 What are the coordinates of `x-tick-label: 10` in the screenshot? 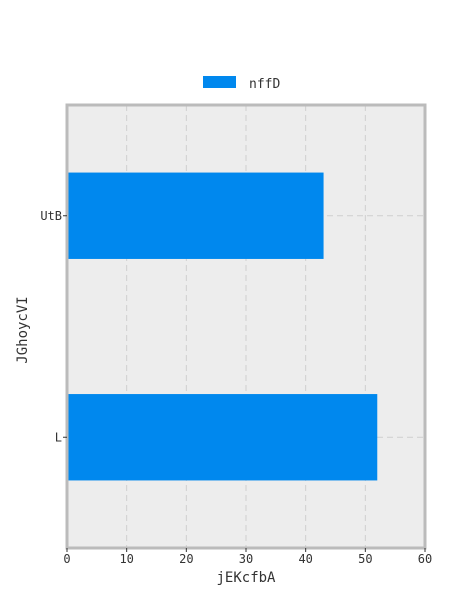 It's located at (126, 559).